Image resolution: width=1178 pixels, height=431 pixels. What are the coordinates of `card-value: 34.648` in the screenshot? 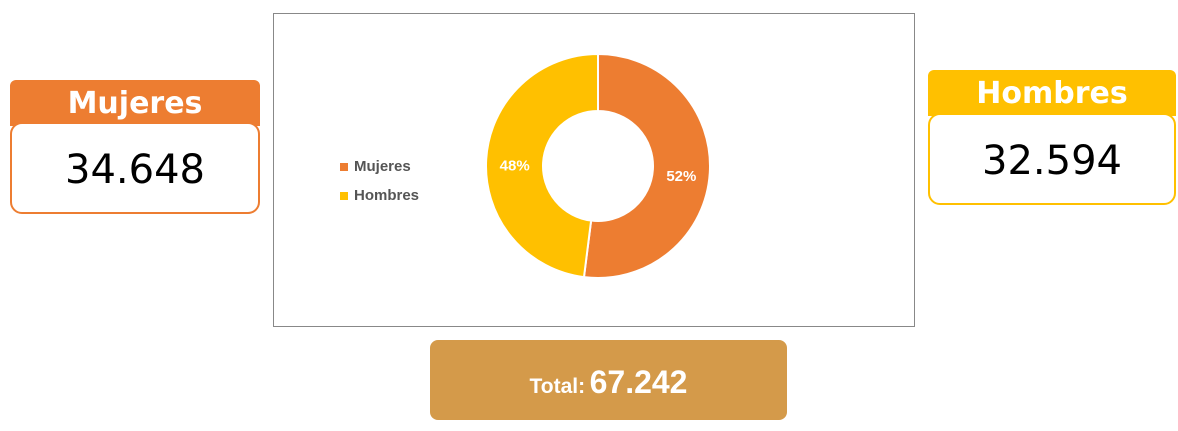 It's located at (135, 168).